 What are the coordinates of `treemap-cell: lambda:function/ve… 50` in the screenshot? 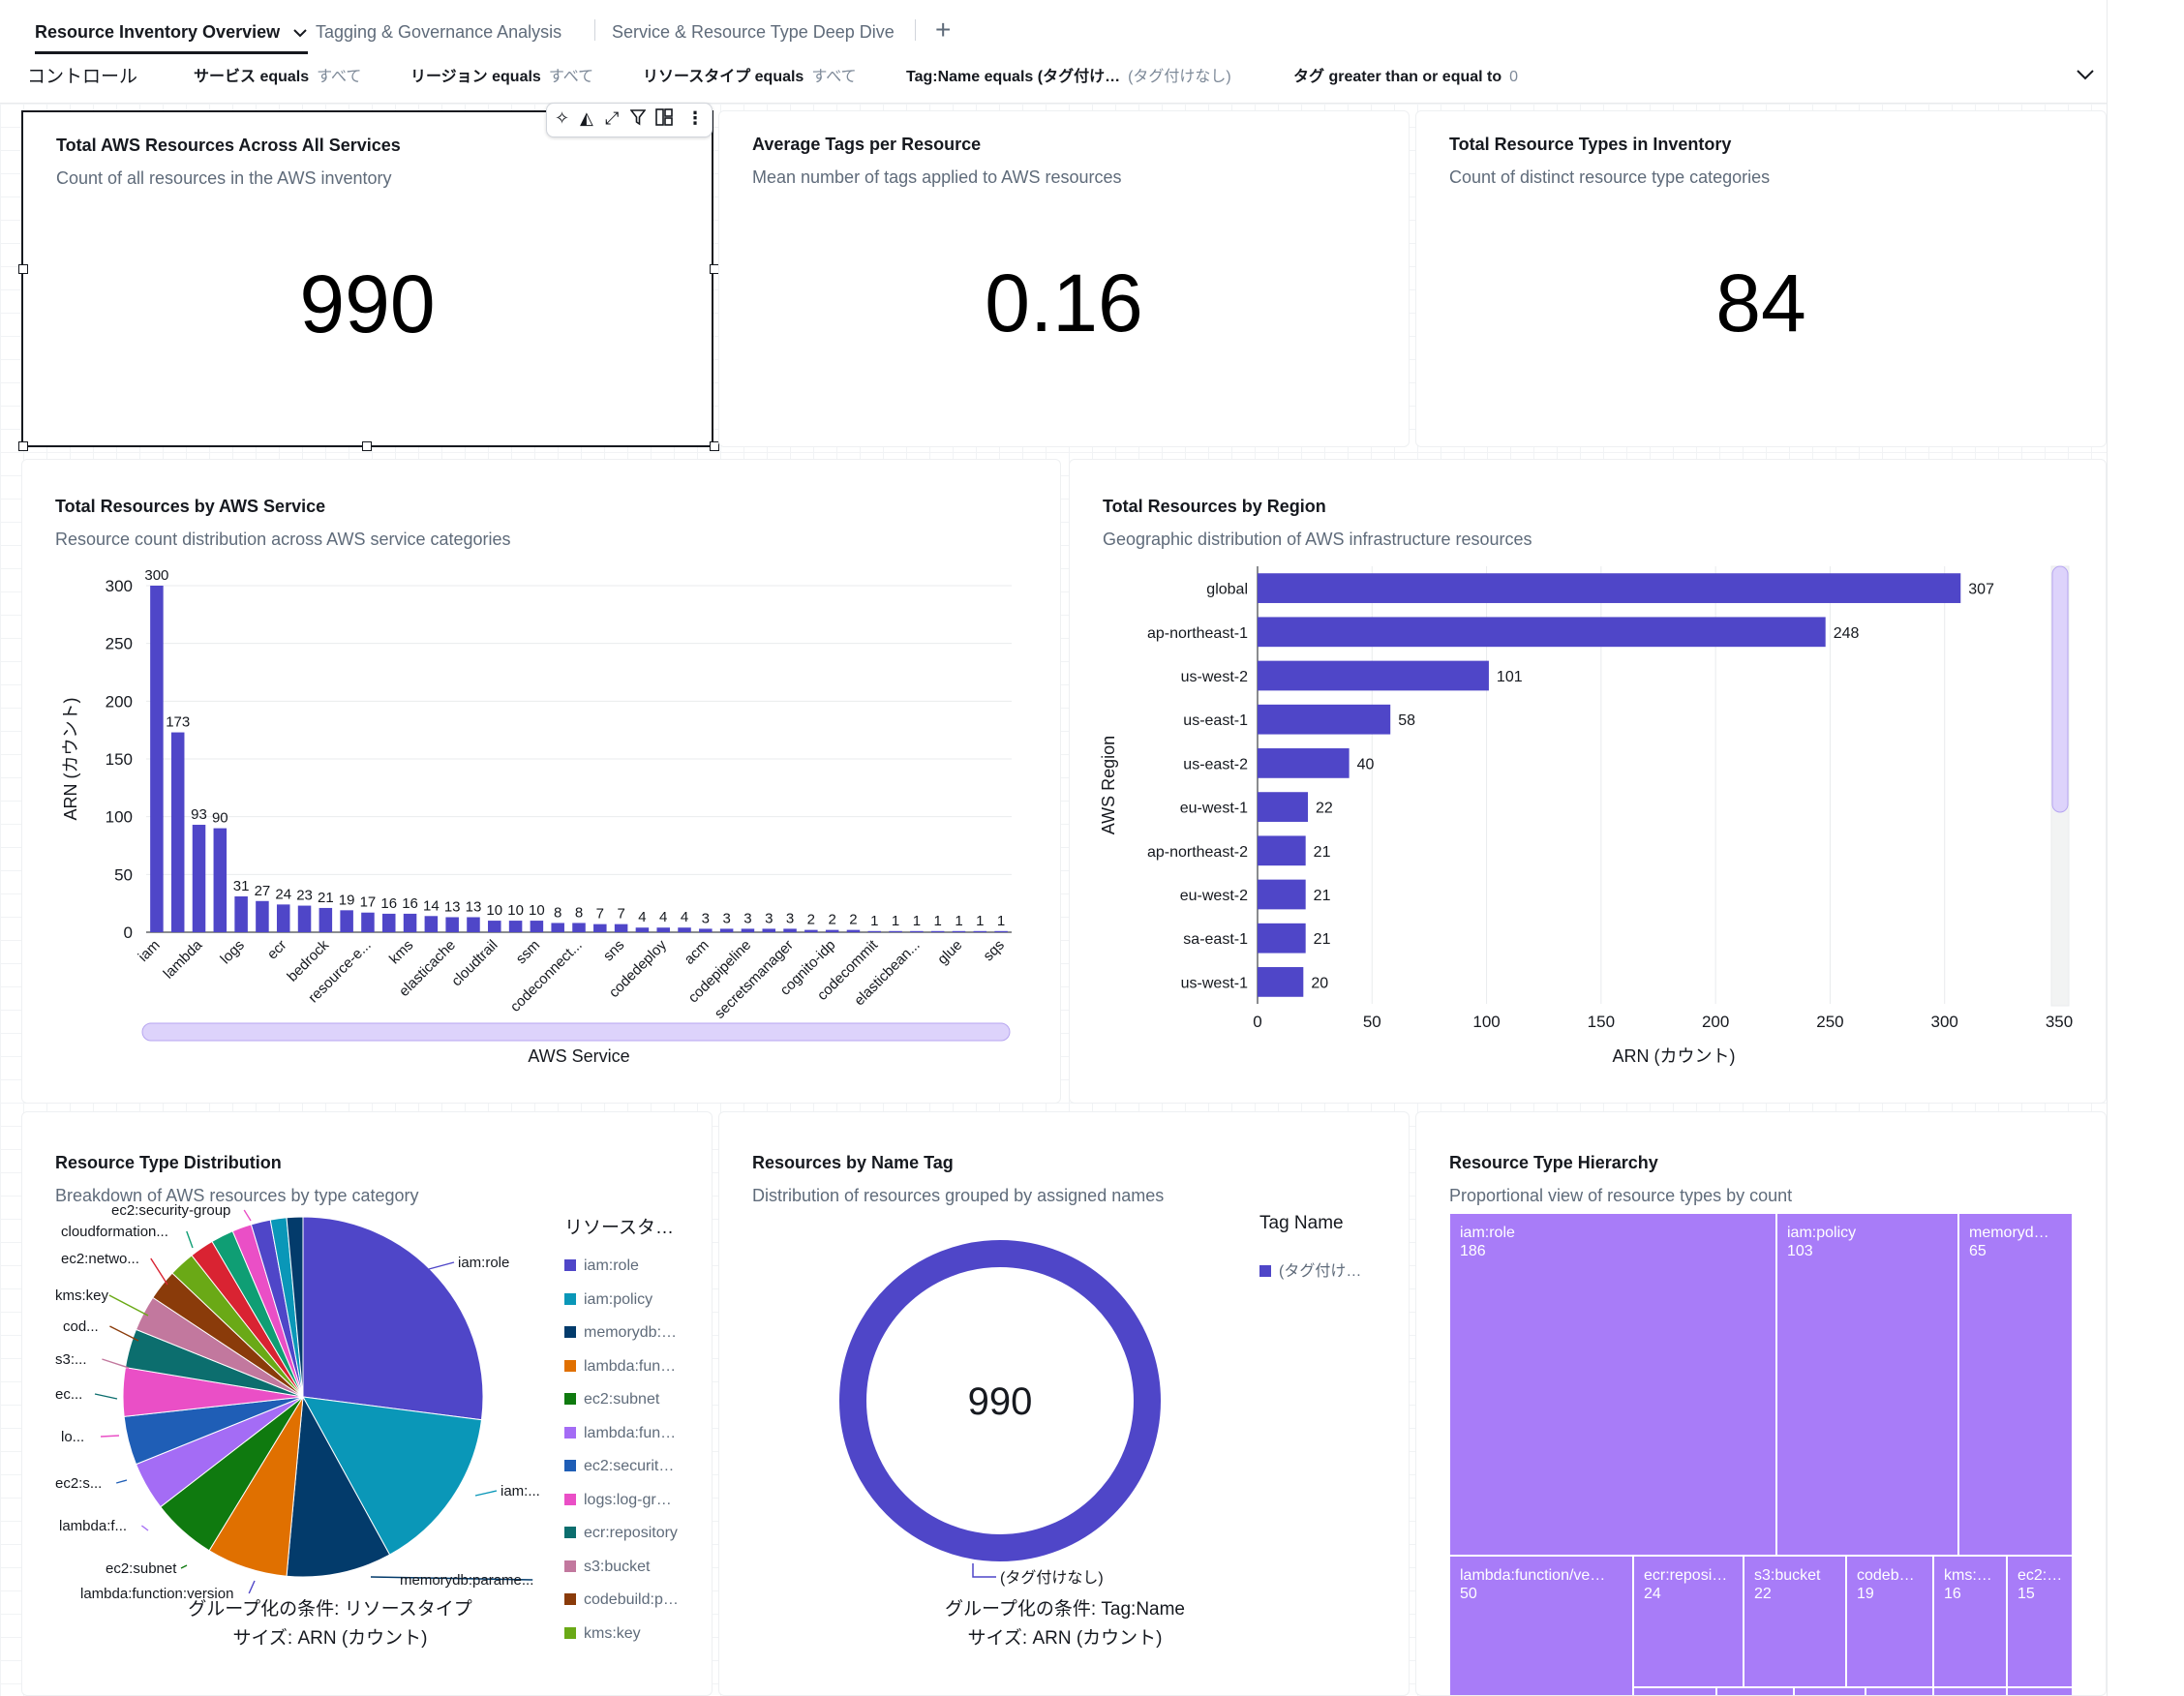 It's located at (1541, 1625).